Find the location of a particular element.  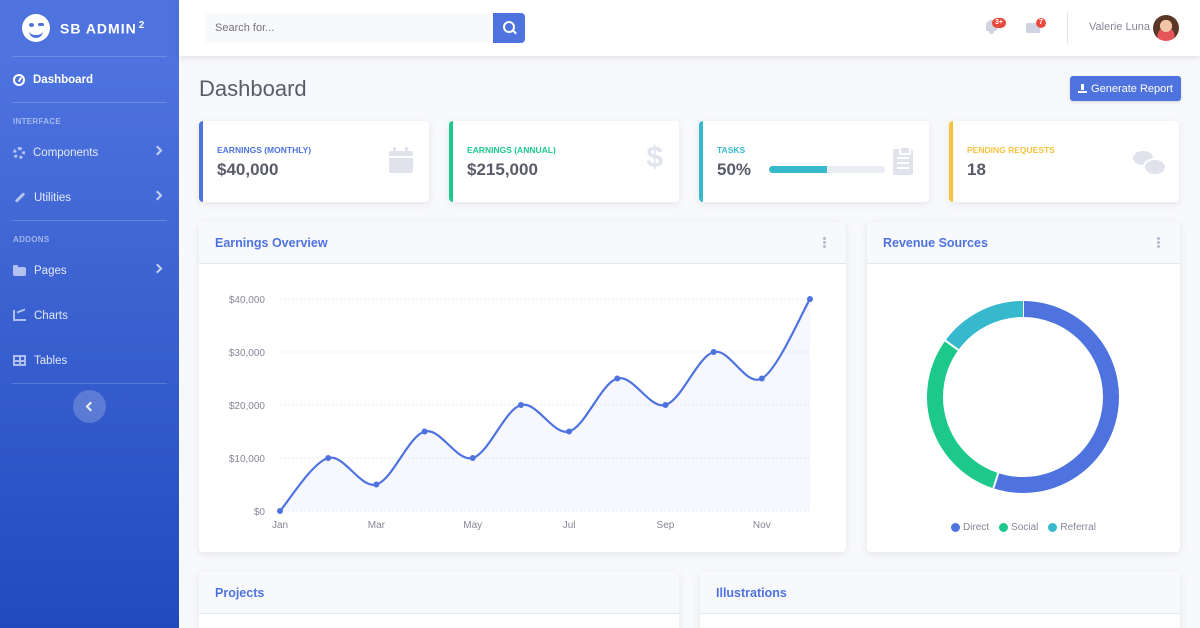

y-tick-label: $30,000 is located at coordinates (247, 353).